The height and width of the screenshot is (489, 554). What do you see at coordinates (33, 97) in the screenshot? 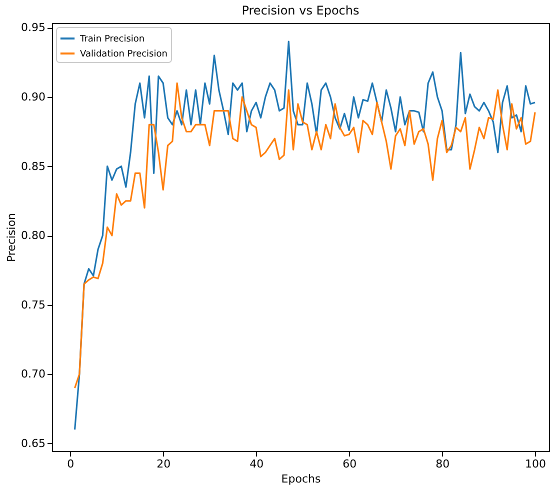
I see `y-tick-label: 0.90` at bounding box center [33, 97].